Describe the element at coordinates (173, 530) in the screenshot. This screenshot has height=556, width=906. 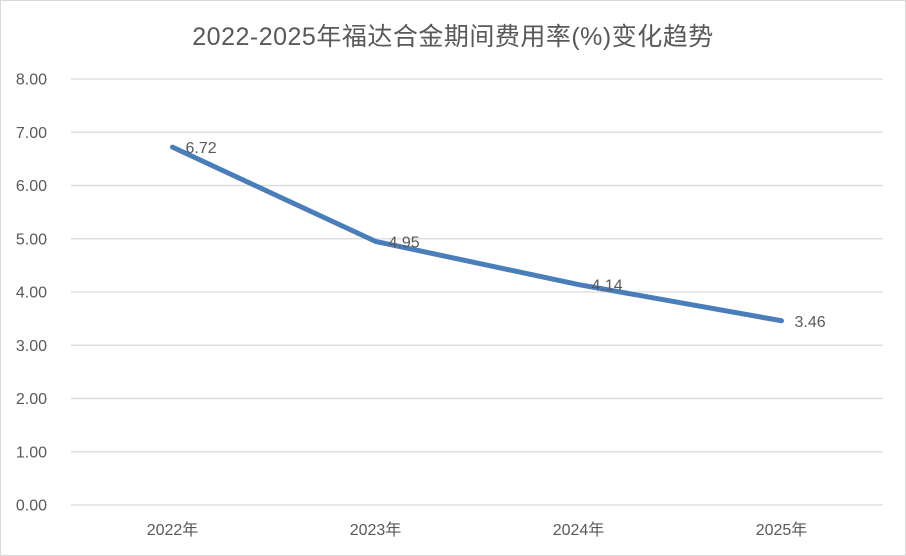
I see `x-axis-tick-label: 2022年` at that location.